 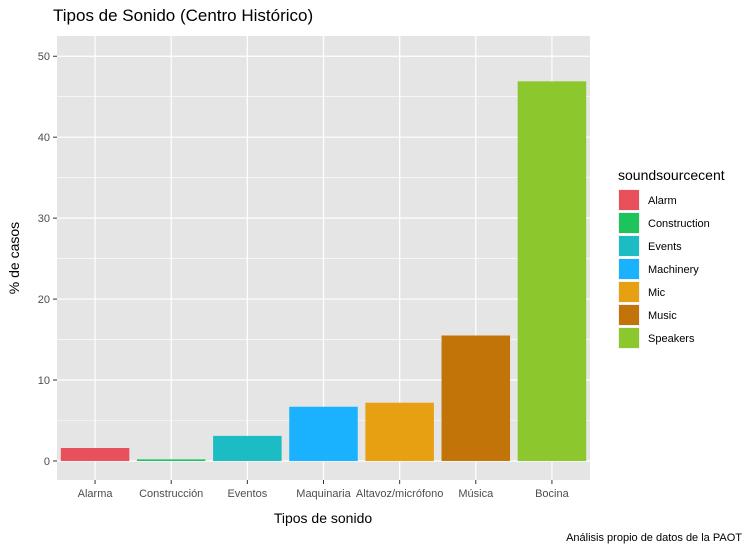 What do you see at coordinates (247, 494) in the screenshot?
I see `x-tick-label: Eventos` at bounding box center [247, 494].